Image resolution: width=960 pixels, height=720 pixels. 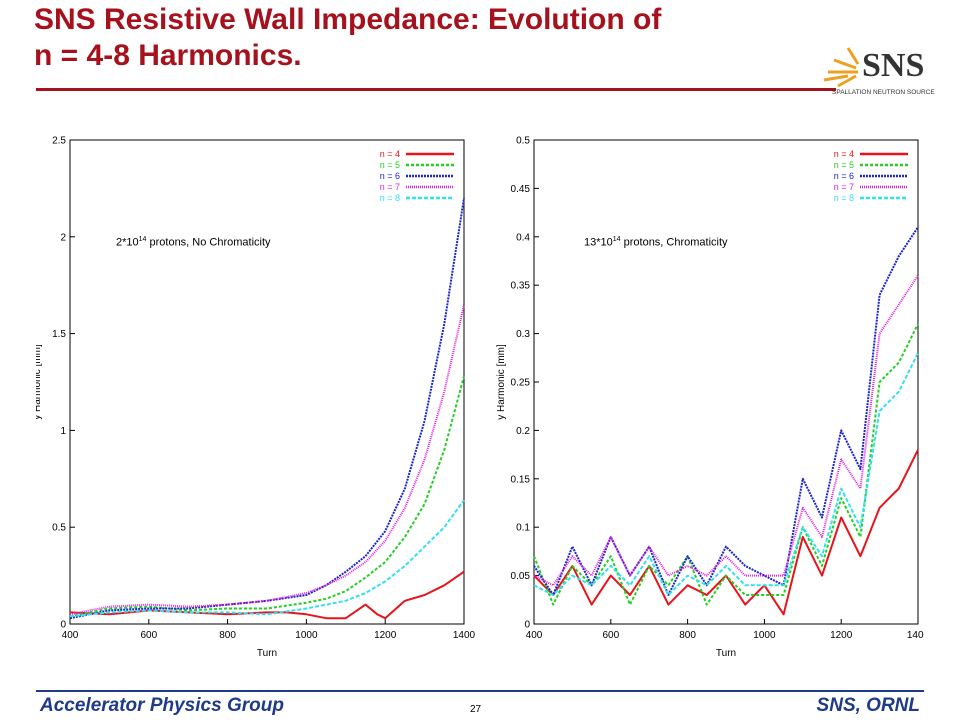 I want to click on chart-left-y-axis-label: y Harmonic [mm], so click(x=39, y=382).